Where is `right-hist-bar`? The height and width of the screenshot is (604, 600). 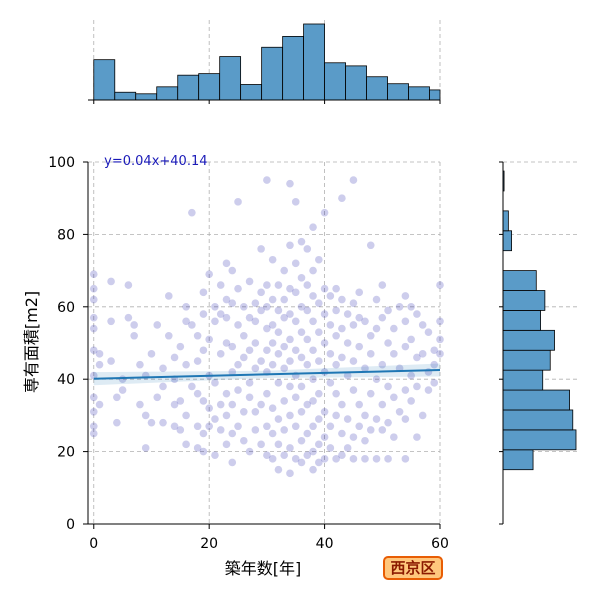 right-hist-bar is located at coordinates (538, 420).